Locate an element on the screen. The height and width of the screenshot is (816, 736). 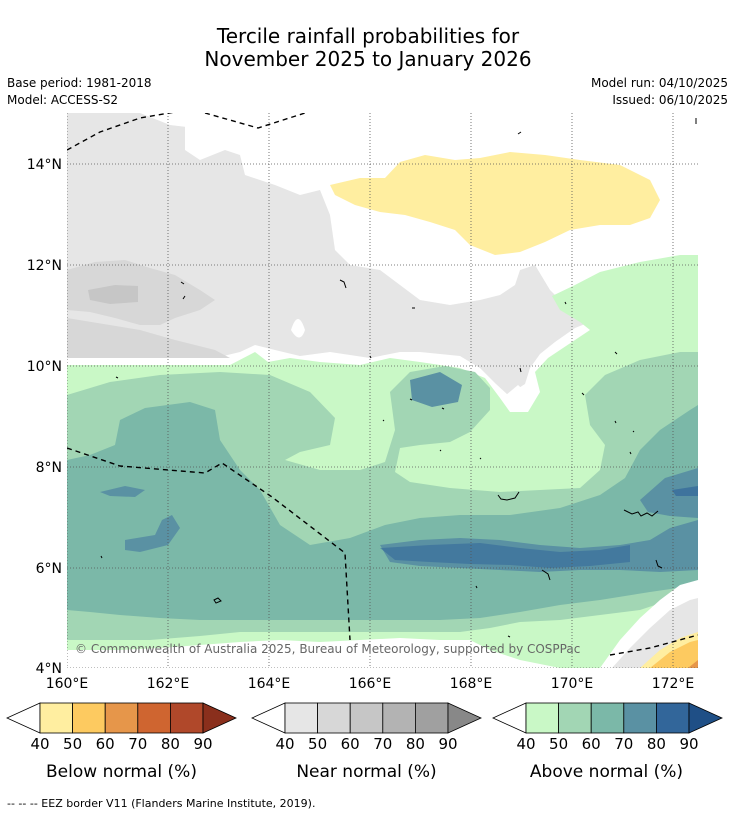
lon-label: 162°E is located at coordinates (168, 684).